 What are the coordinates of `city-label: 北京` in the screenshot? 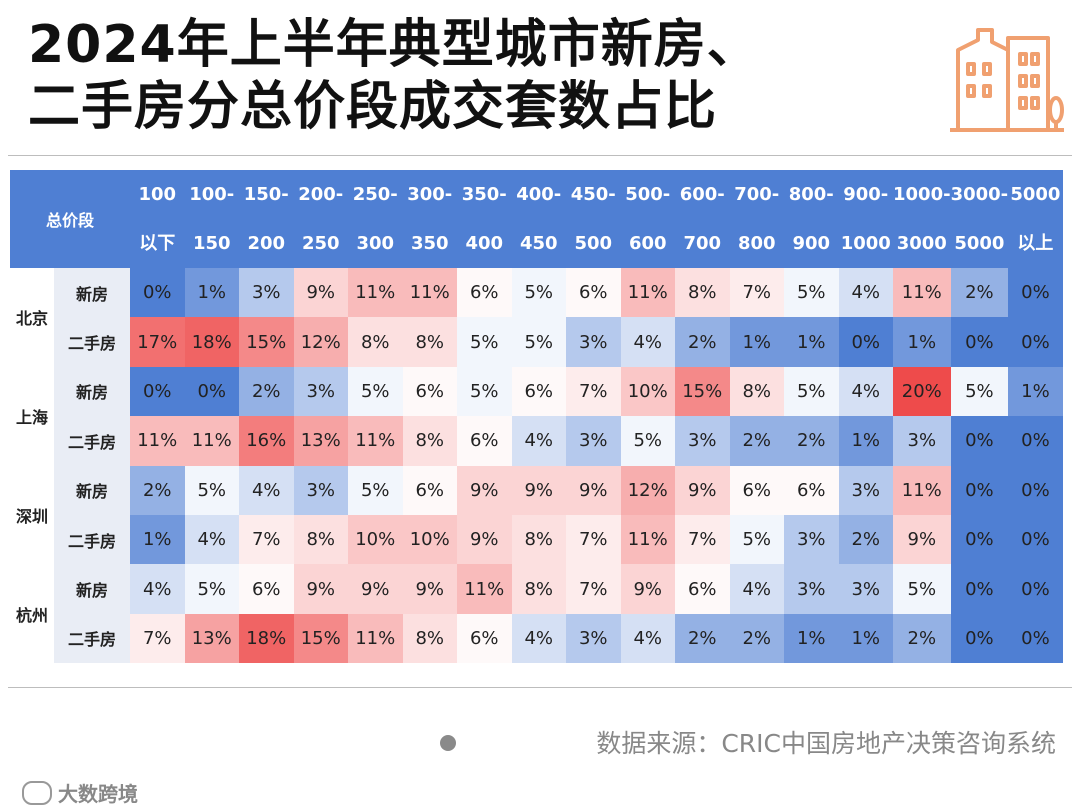 It's located at (32, 317).